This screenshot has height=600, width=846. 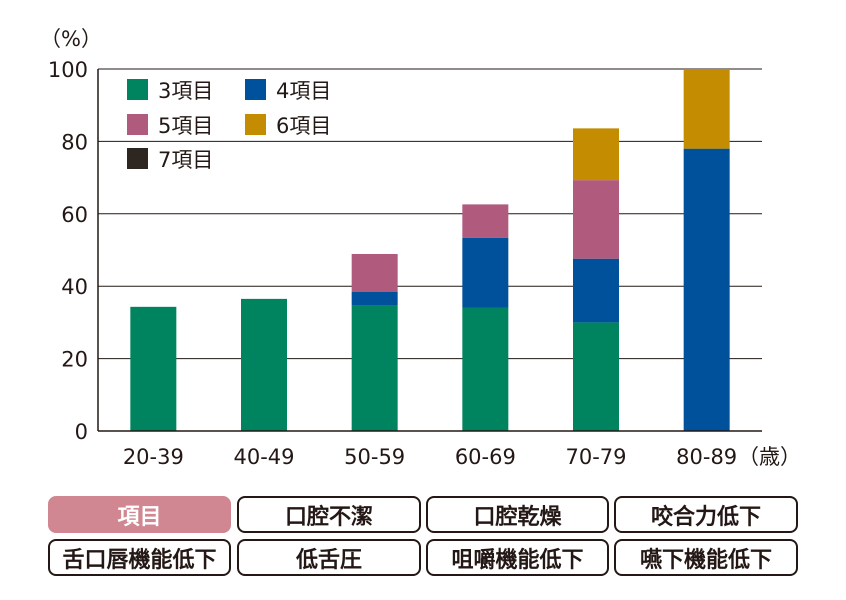 I want to click on legend-label: 5項目, so click(x=185, y=126).